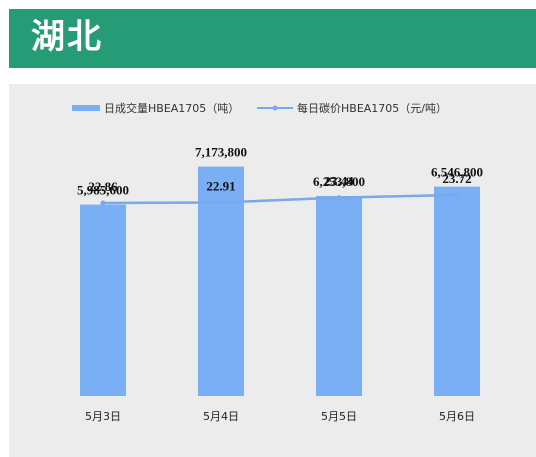 This screenshot has width=536, height=457. Describe the element at coordinates (86, 108) in the screenshot. I see `legend-bar-swatch` at that location.